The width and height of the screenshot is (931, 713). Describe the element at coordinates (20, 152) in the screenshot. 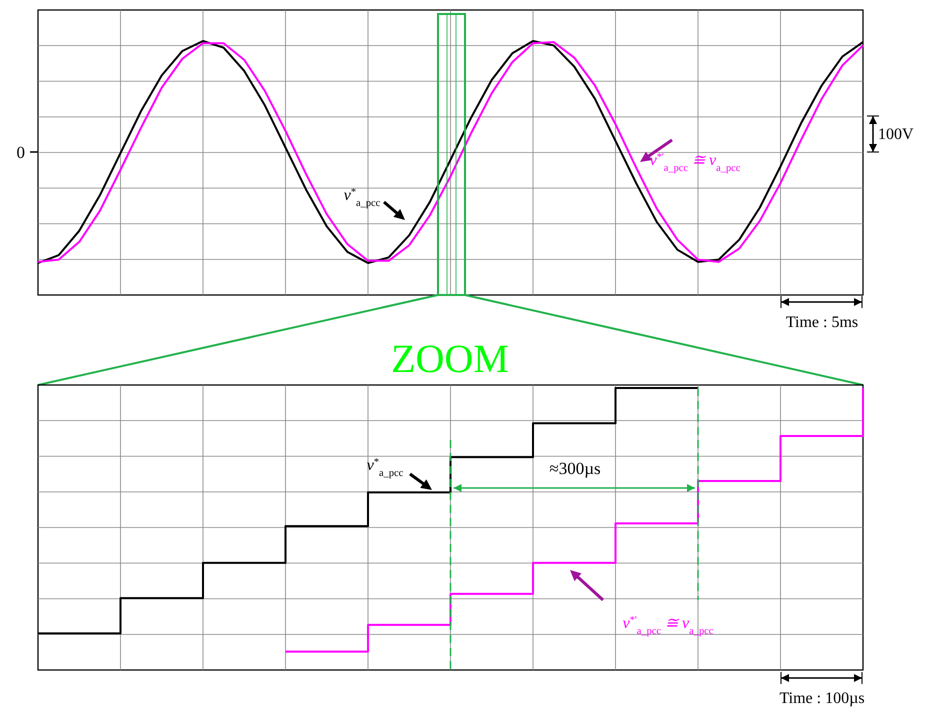

I see `text: 0` at that location.